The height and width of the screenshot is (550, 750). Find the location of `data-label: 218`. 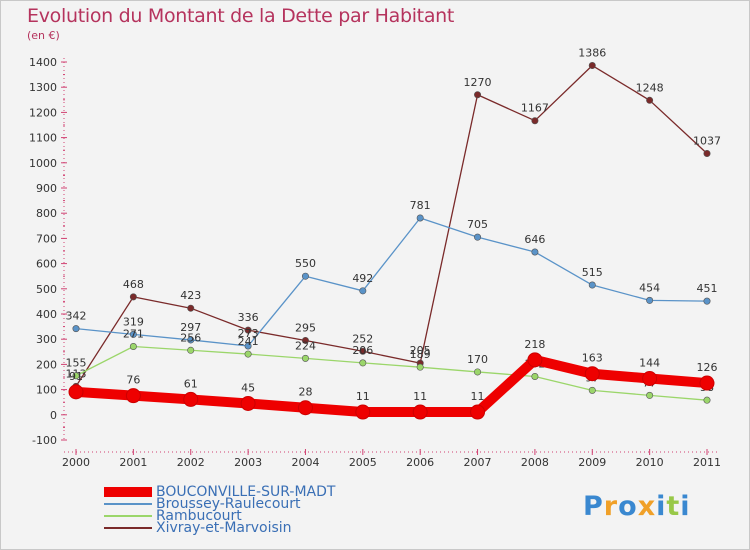

data-label: 218 is located at coordinates (534, 344).